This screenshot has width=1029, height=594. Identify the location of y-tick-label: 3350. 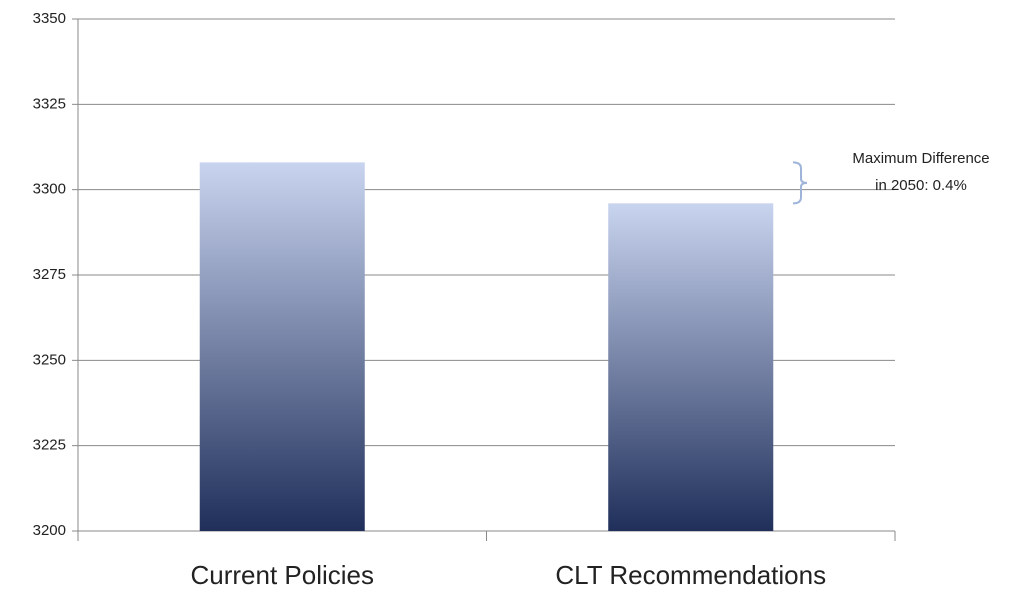
(49, 18).